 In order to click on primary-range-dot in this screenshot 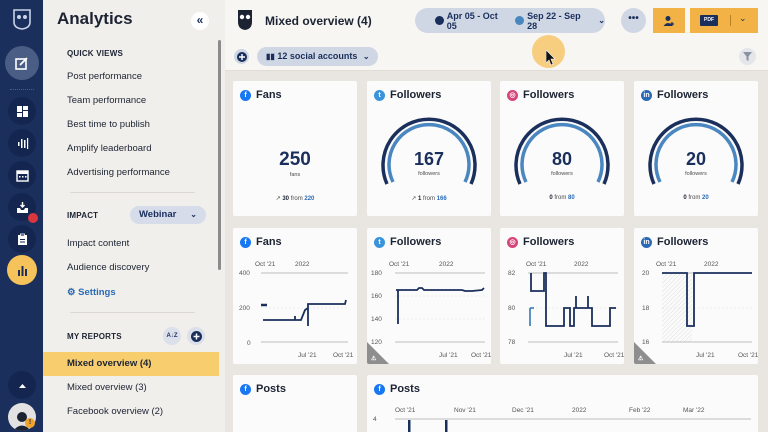, I will do `click(439, 20)`.